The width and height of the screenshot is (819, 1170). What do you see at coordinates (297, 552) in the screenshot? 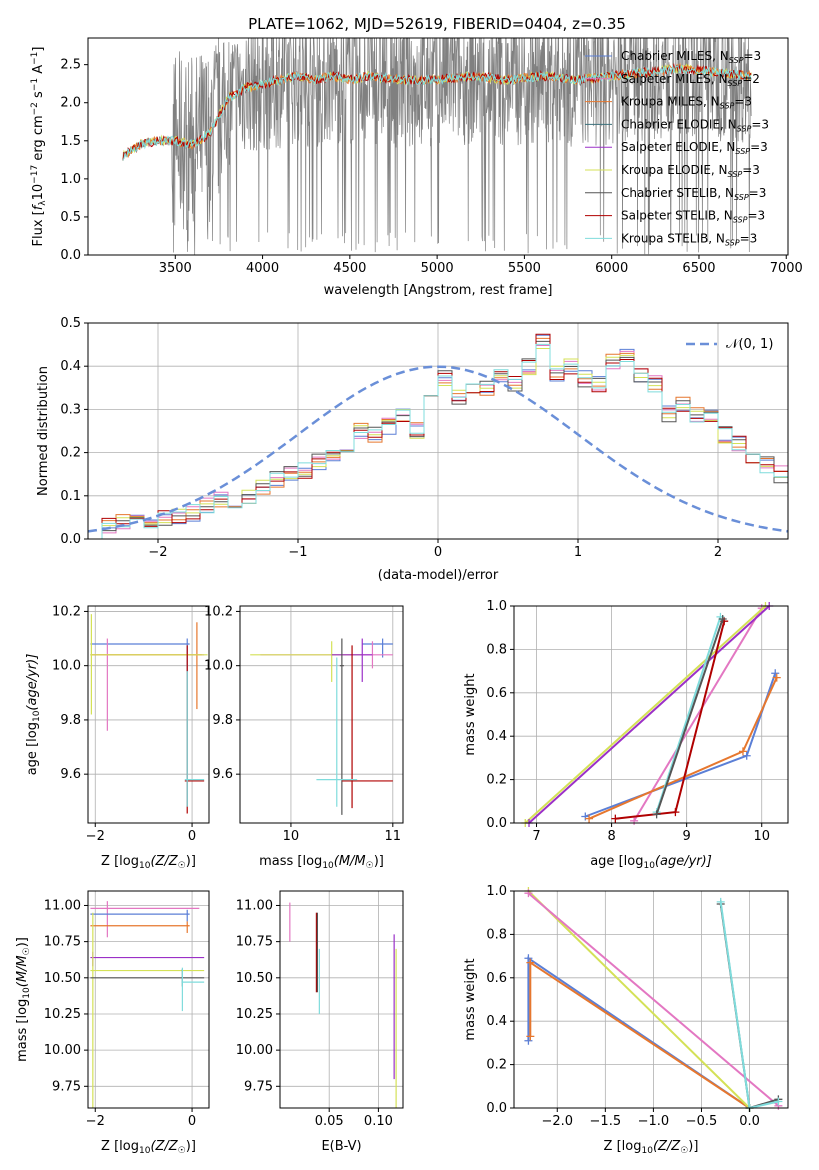
I see `x-tick-label: −1` at bounding box center [297, 552].